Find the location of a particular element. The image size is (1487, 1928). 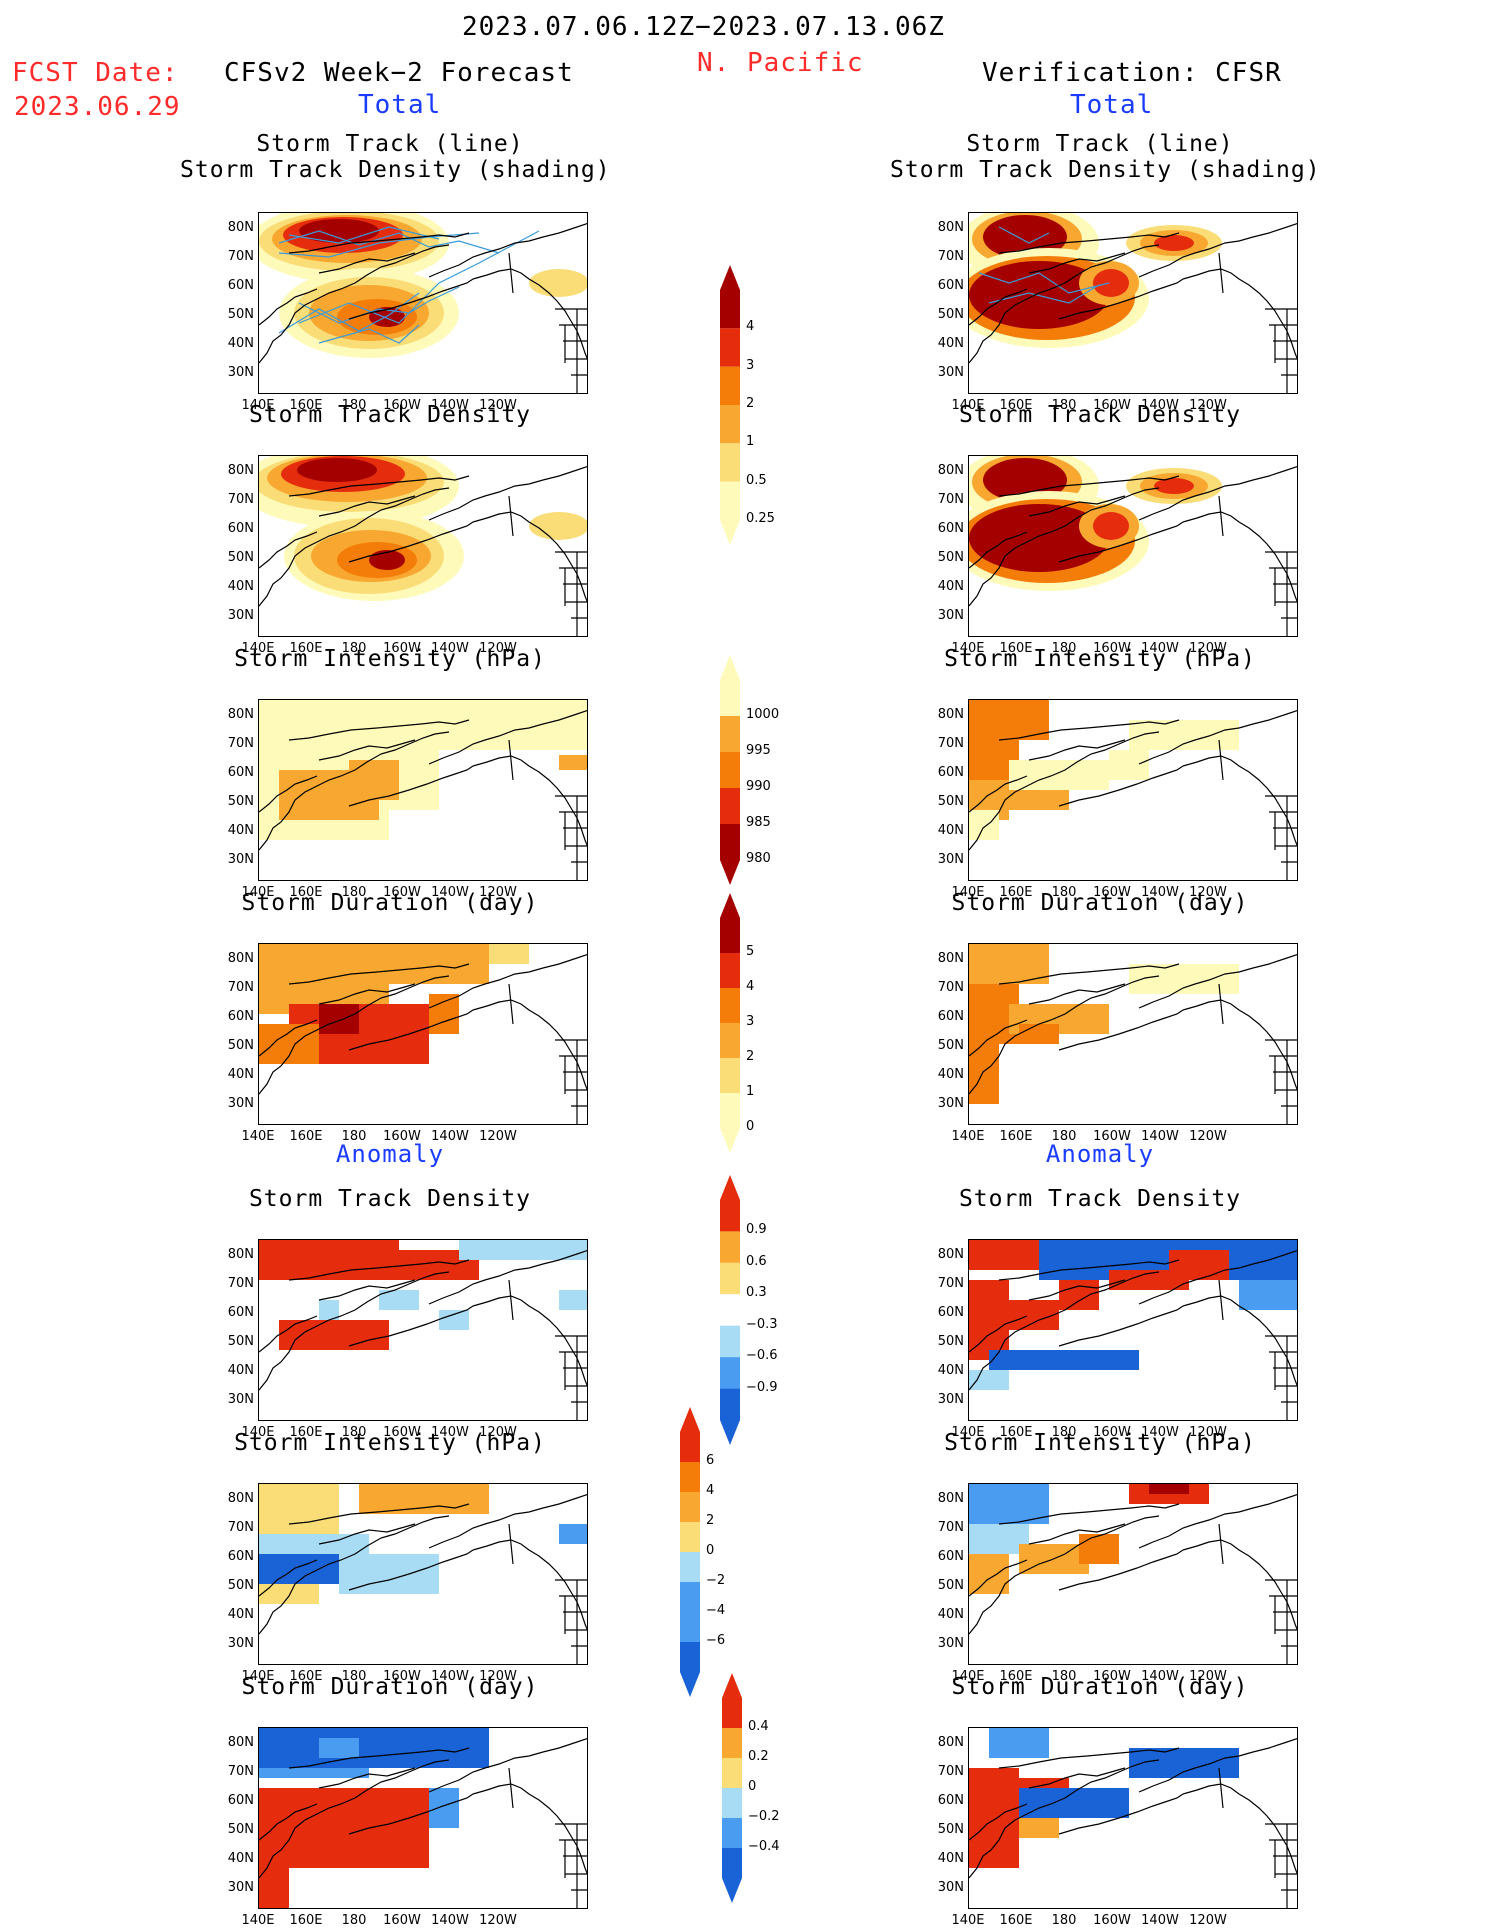

colorbar-label: −0.9 is located at coordinates (762, 1387).